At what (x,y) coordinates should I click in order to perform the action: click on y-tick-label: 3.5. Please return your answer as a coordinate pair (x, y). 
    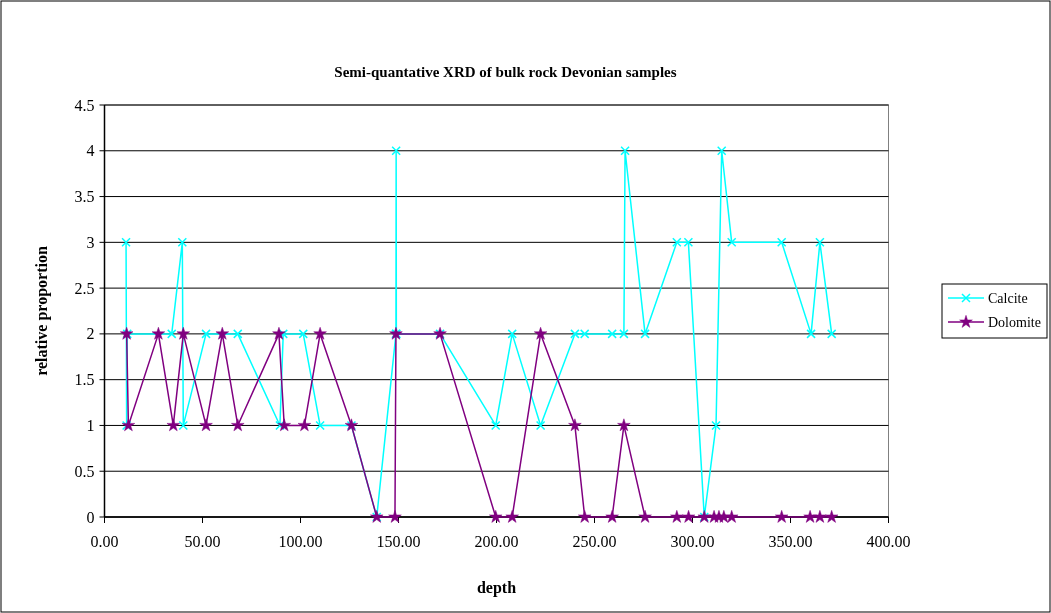
    Looking at the image, I should click on (84, 197).